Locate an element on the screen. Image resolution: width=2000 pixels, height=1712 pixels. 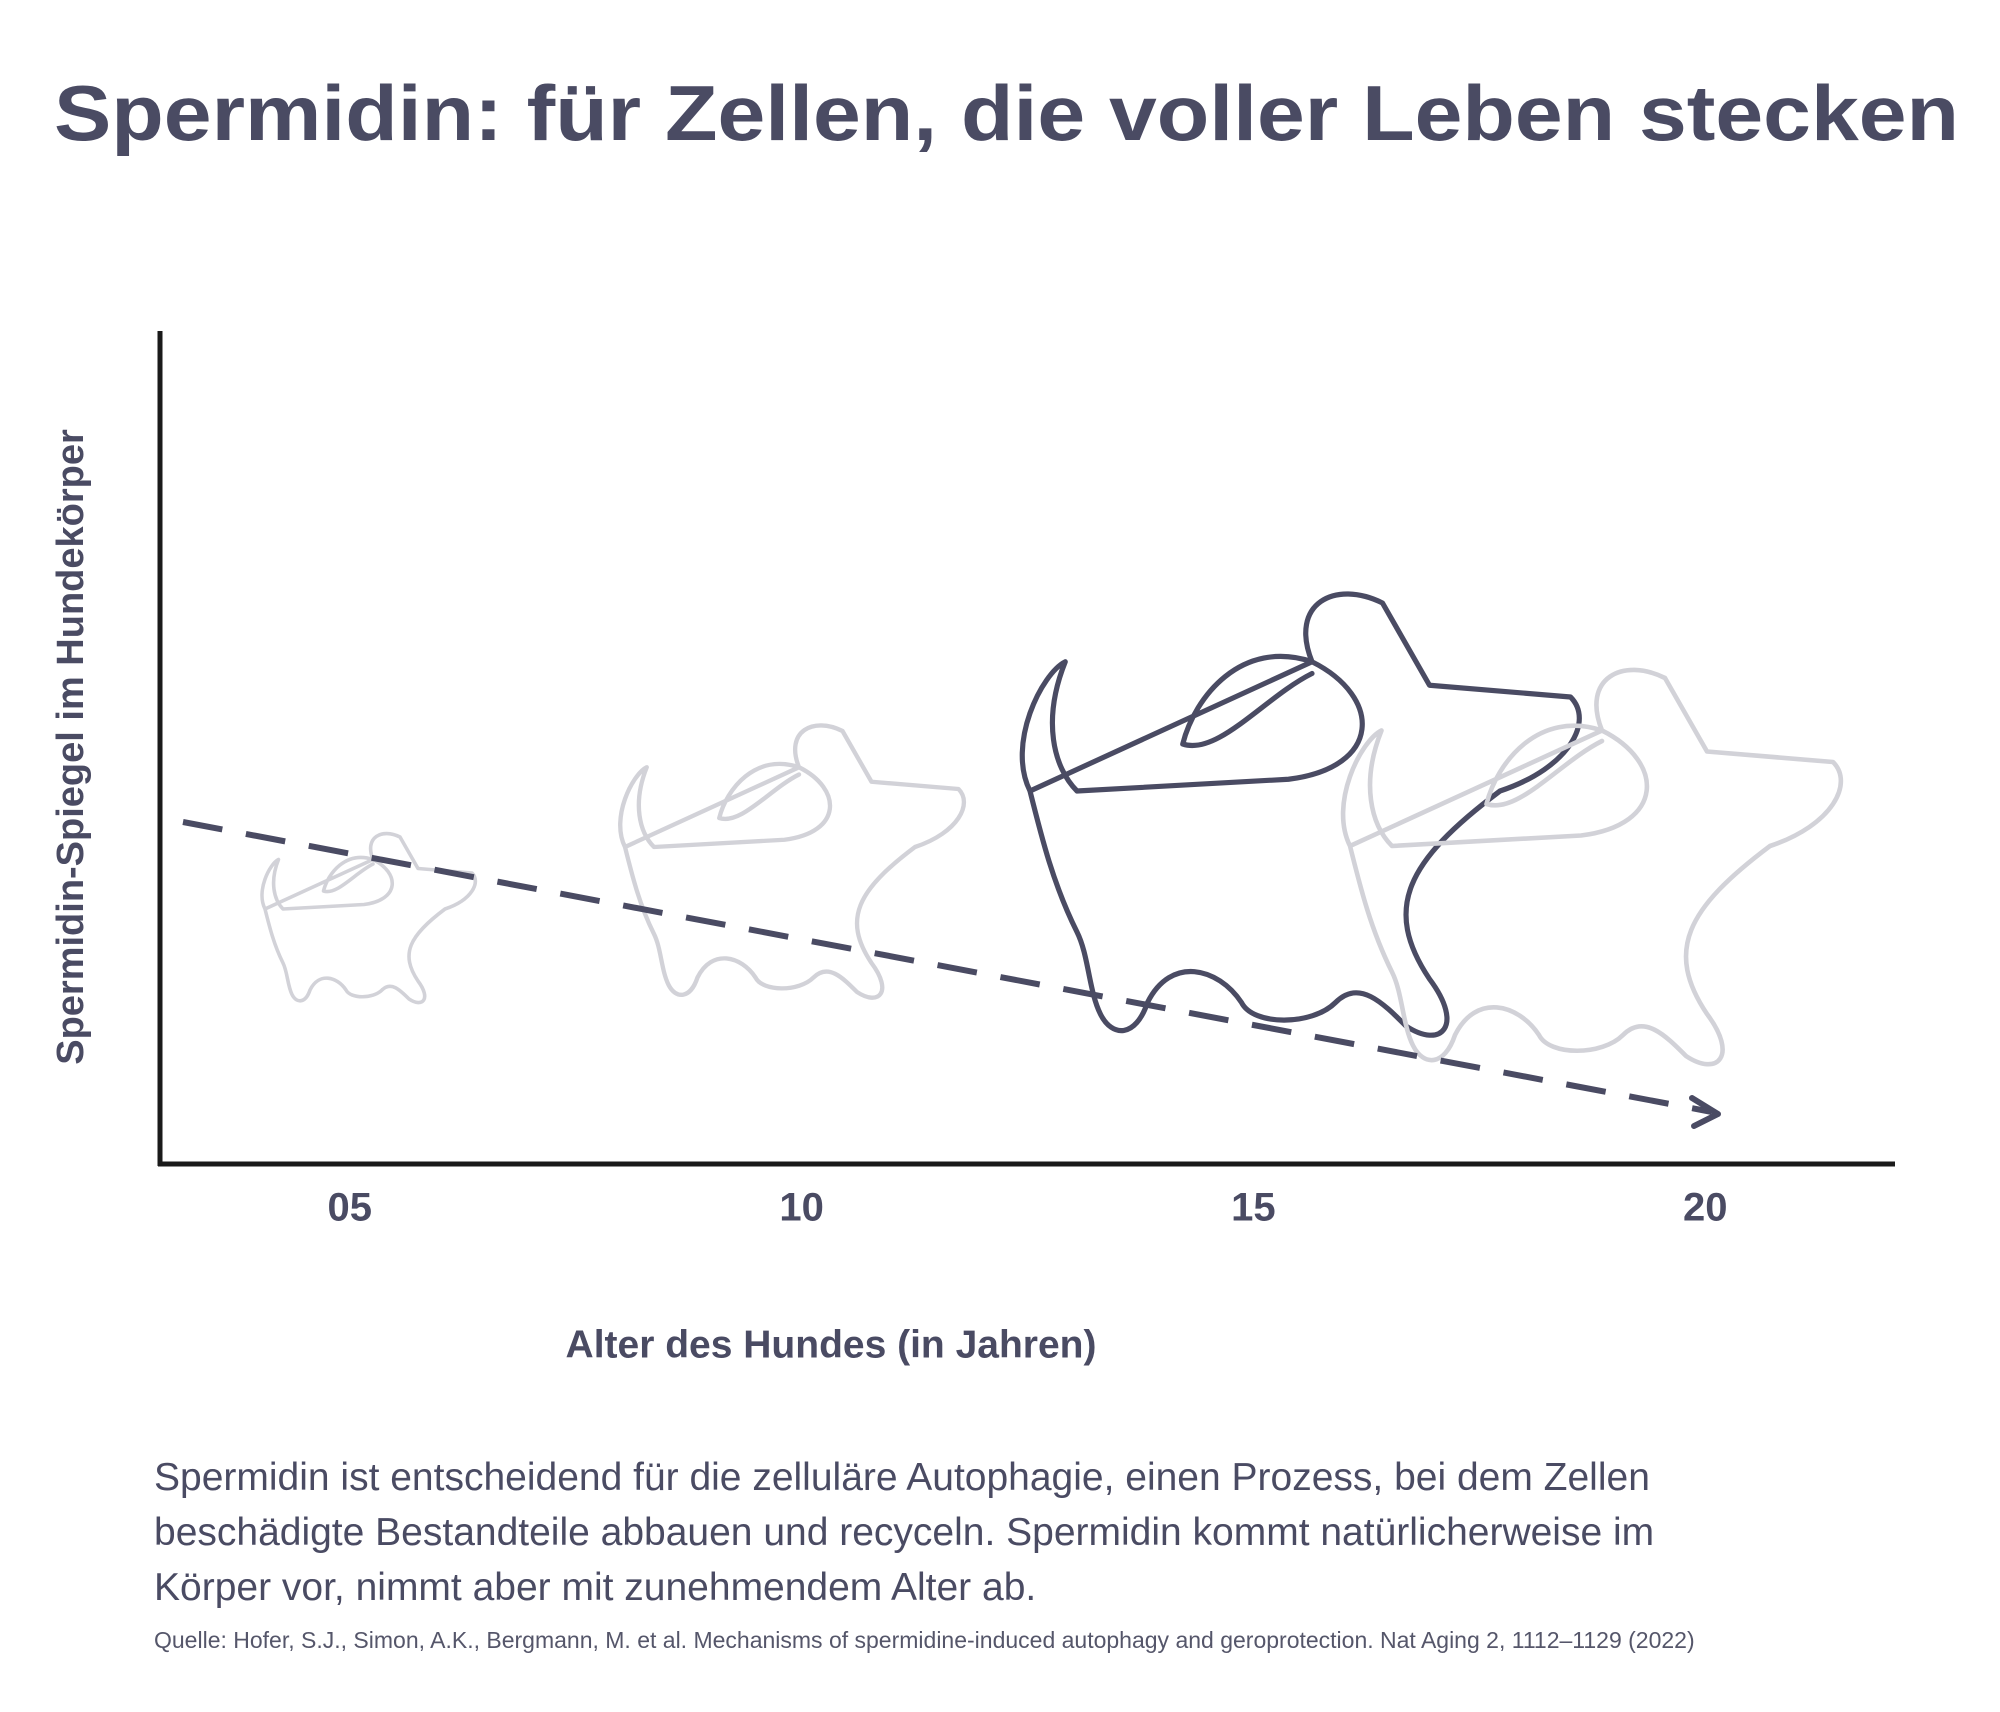
x-tick-label: 05 is located at coordinates (350, 1208).